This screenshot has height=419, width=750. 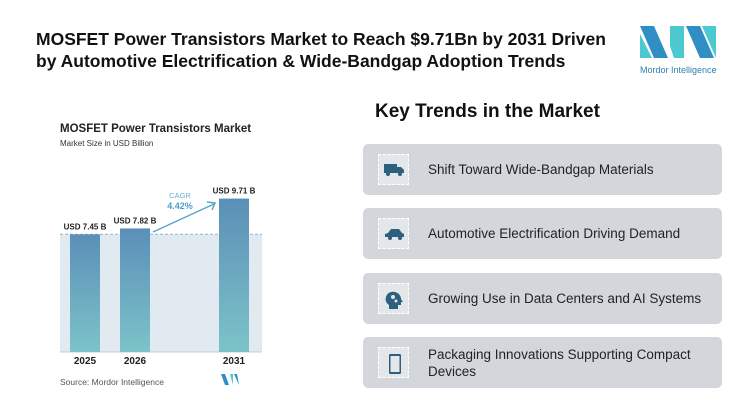 I want to click on cagr-label: CAGR, so click(x=180, y=195).